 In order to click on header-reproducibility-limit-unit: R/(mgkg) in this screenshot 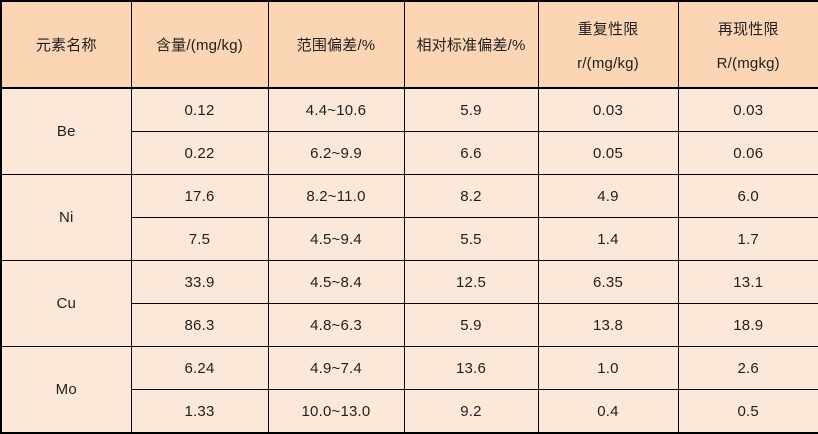, I will do `click(748, 63)`.